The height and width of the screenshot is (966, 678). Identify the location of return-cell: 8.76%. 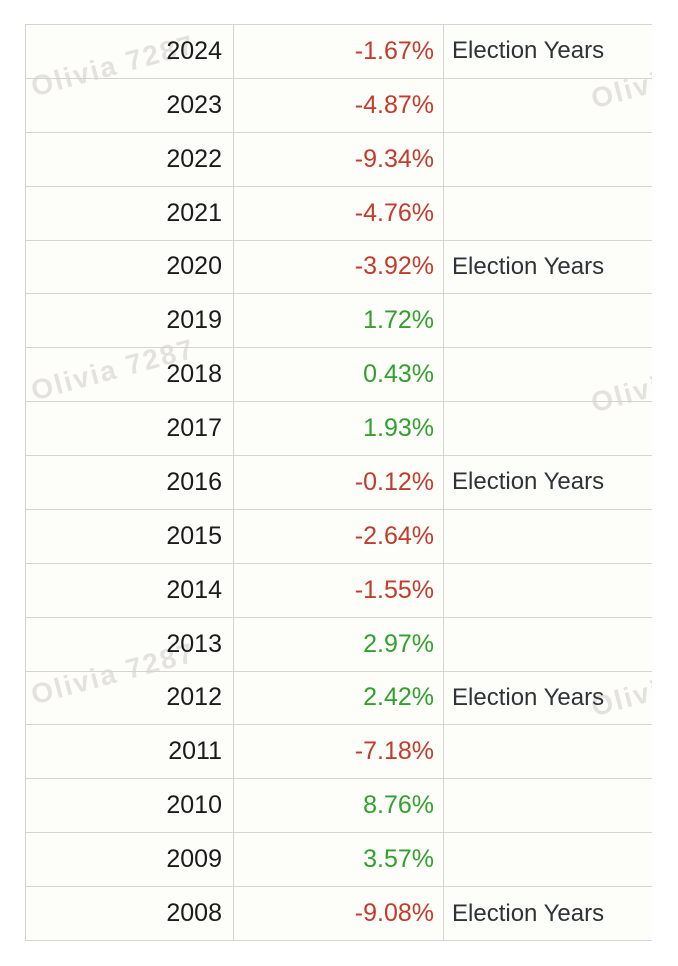
(338, 806).